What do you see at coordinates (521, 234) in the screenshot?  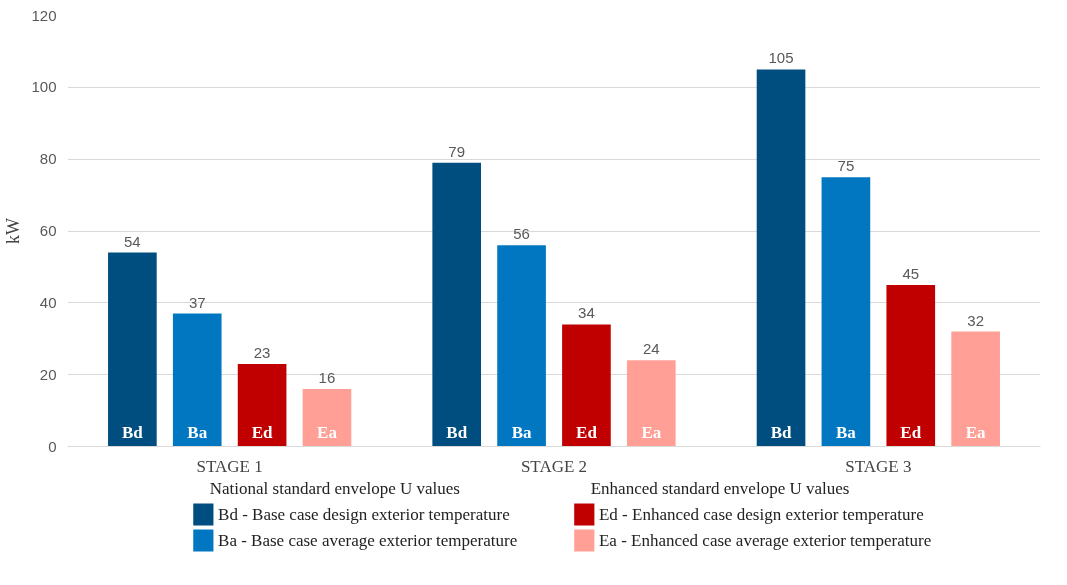 I see `data-label: 56` at bounding box center [521, 234].